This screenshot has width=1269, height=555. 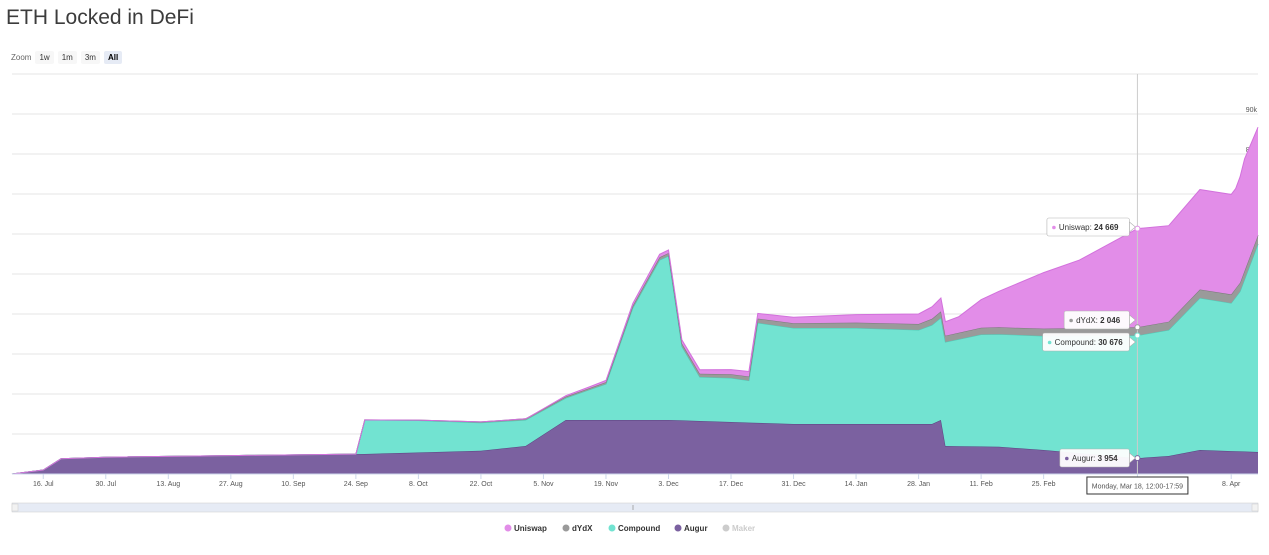 What do you see at coordinates (582, 528) in the screenshot?
I see `legend-item-dydx: dYdX` at bounding box center [582, 528].